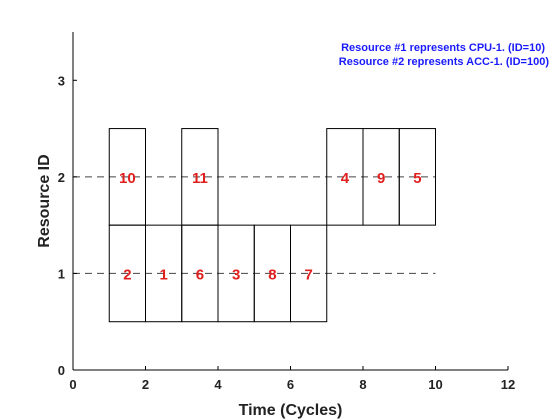 The image size is (560, 420). What do you see at coordinates (218, 384) in the screenshot?
I see `x-tick-label: 4` at bounding box center [218, 384].